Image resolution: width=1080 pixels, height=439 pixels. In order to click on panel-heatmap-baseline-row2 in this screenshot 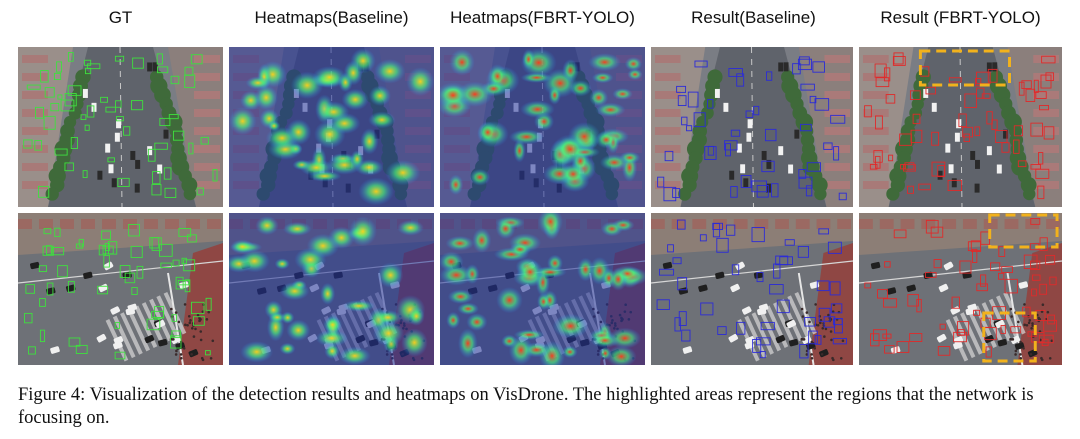, I will do `click(331, 289)`.